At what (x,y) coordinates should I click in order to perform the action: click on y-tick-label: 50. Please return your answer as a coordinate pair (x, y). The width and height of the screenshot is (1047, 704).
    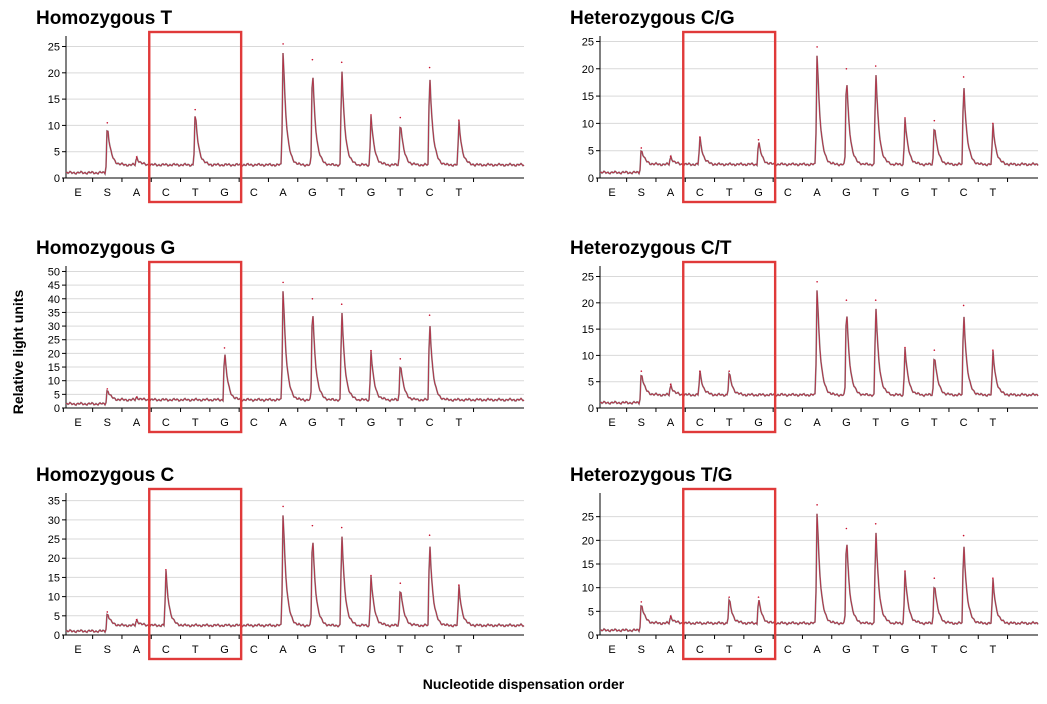
    Looking at the image, I should click on (54, 272).